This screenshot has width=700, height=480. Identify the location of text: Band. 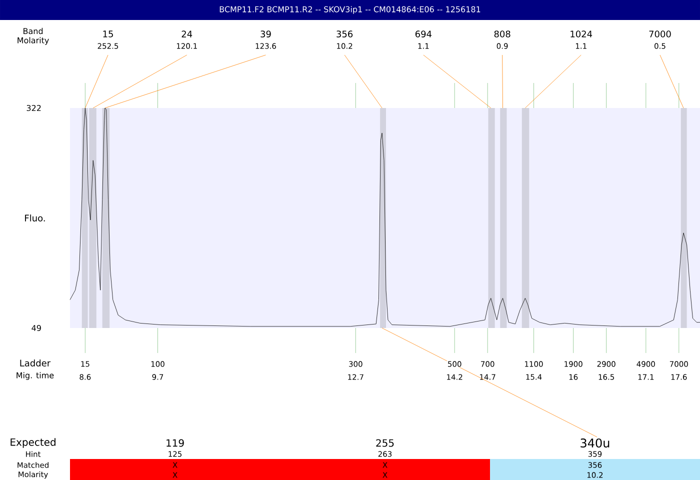
(33, 31).